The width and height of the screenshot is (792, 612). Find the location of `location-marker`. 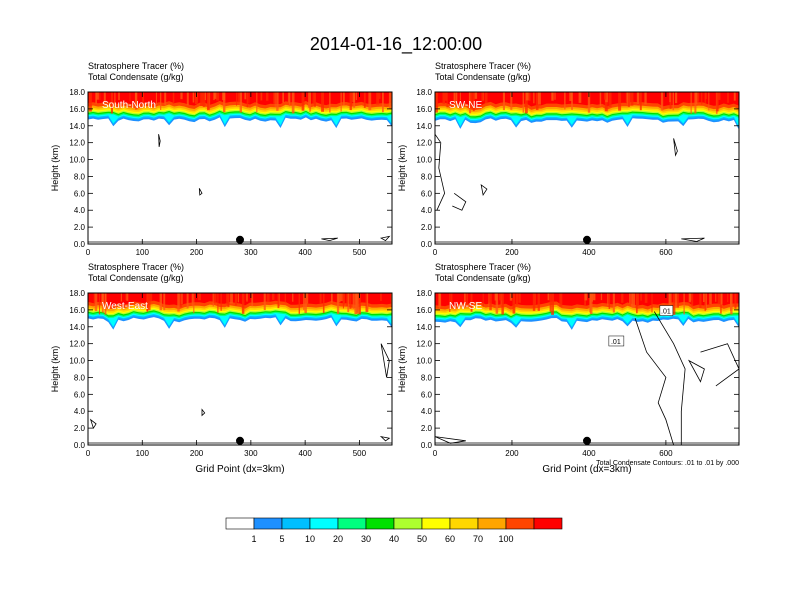

location-marker is located at coordinates (587, 239).